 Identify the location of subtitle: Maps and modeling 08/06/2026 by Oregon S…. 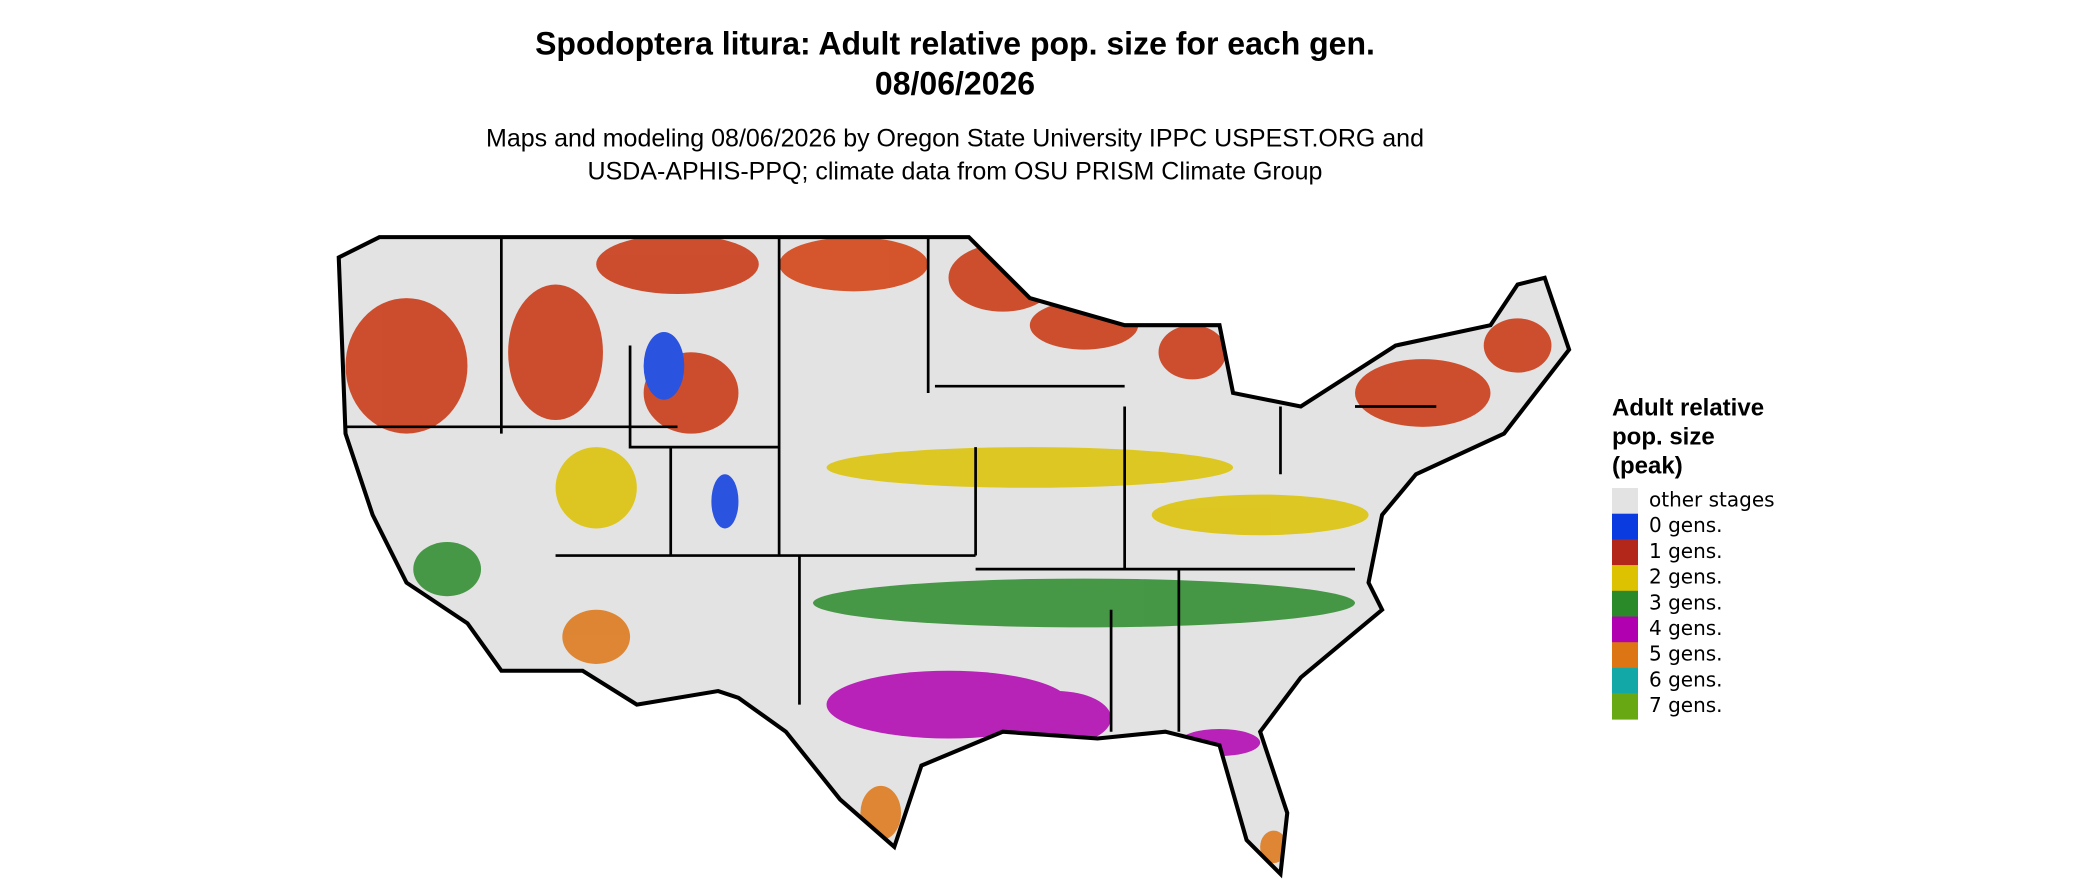
(955, 139).